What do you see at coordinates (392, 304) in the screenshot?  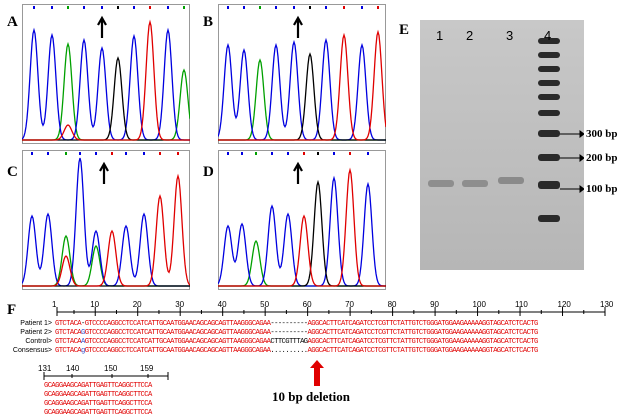 I see `position-label: 80` at bounding box center [392, 304].